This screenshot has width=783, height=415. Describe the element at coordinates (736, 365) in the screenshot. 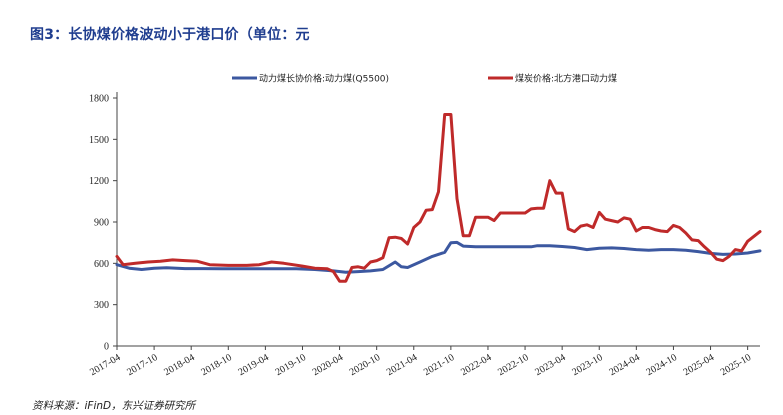

I see `x-tick-label: 2025-10` at that location.